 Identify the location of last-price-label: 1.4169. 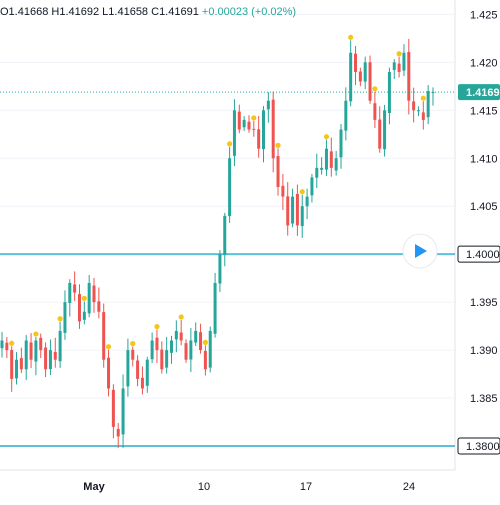
(483, 93).